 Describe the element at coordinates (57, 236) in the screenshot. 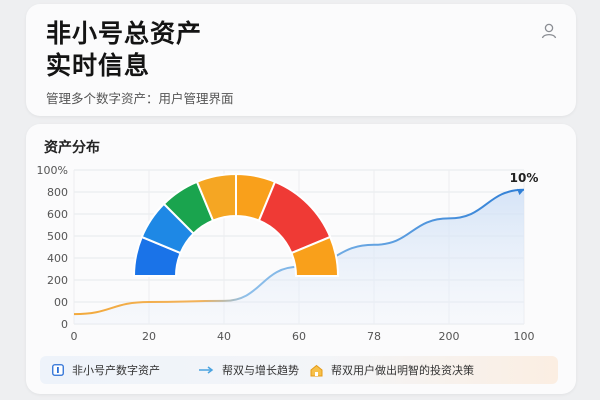

I see `y-tick-label: 500` at that location.